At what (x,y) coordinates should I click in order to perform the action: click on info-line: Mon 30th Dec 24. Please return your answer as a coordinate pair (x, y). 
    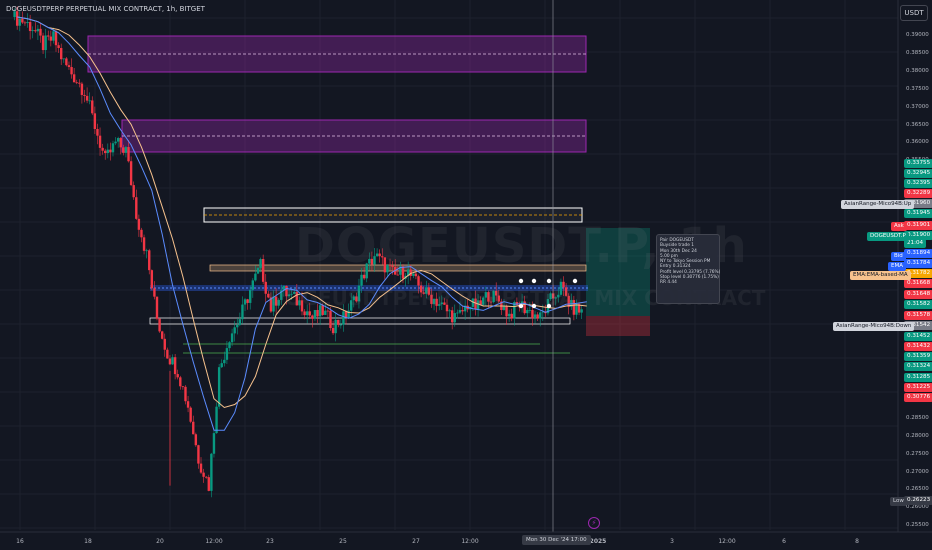
    Looking at the image, I should click on (678, 251).